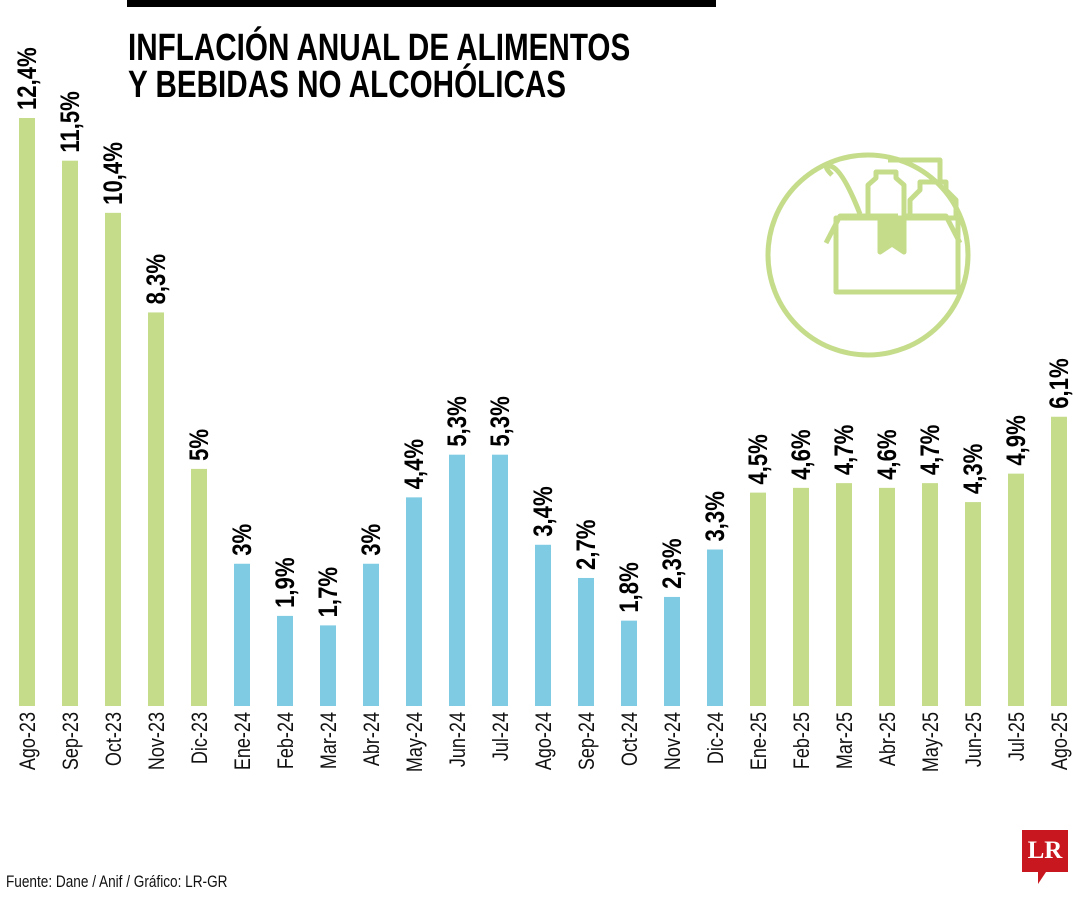  What do you see at coordinates (673, 741) in the screenshot?
I see `category-label: Nov-24` at bounding box center [673, 741].